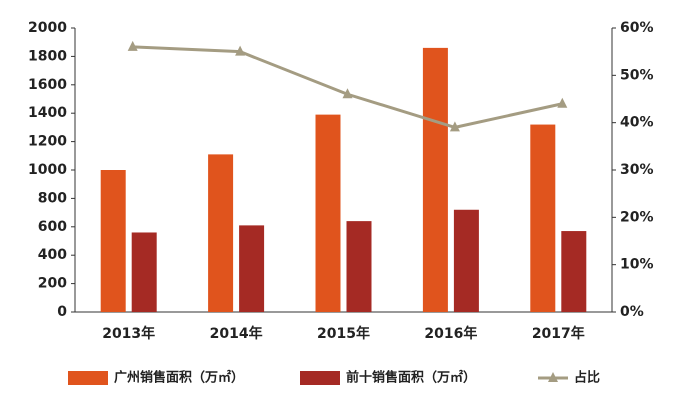  I want to click on y2-tick-label: 30%, so click(637, 170).